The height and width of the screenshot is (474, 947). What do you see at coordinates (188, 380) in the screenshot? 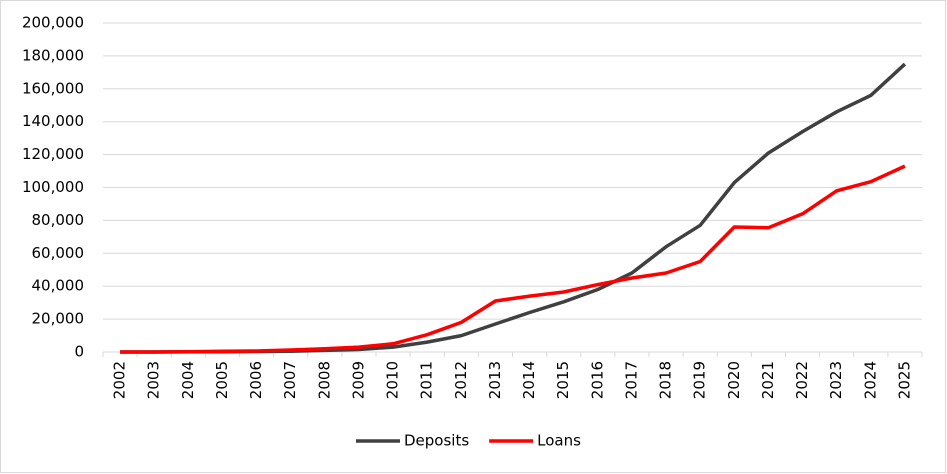
I see `x-tick-label: 2004` at bounding box center [188, 380].